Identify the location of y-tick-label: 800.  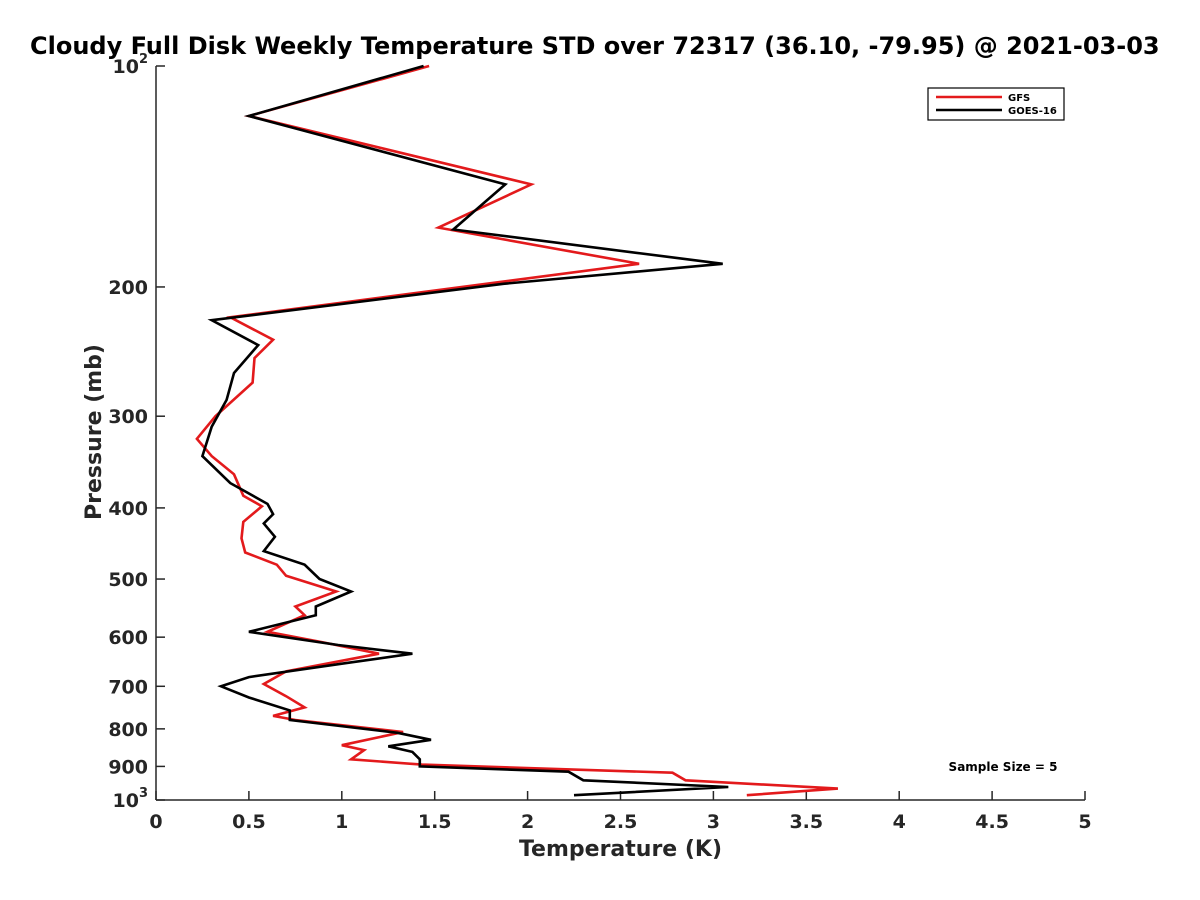
(128, 730).